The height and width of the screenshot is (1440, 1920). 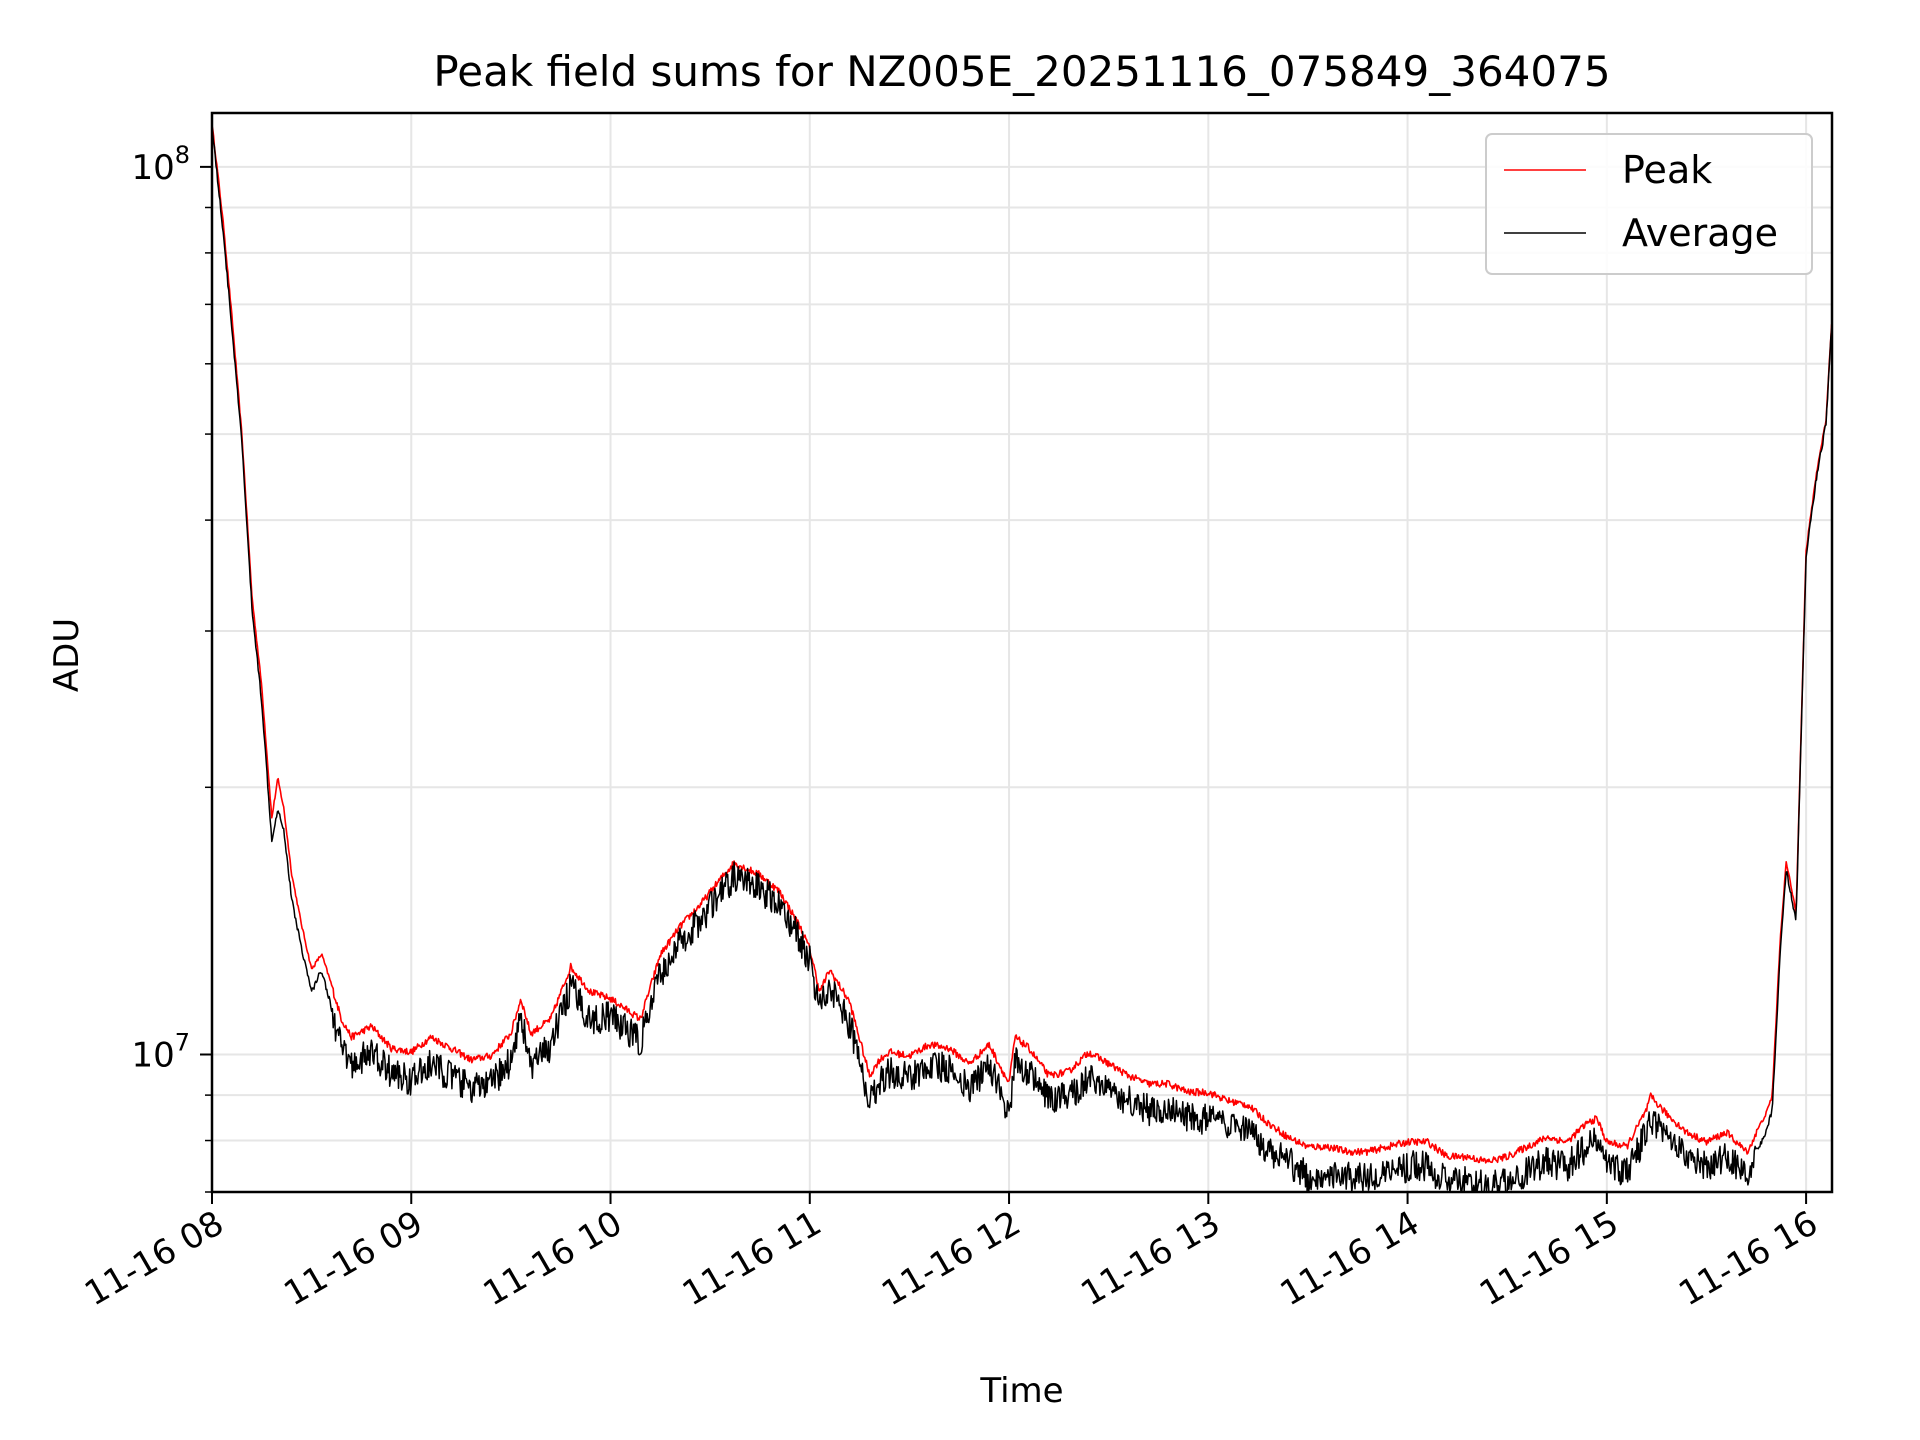 What do you see at coordinates (67, 655) in the screenshot?
I see `y-axis-label: ADU` at bounding box center [67, 655].